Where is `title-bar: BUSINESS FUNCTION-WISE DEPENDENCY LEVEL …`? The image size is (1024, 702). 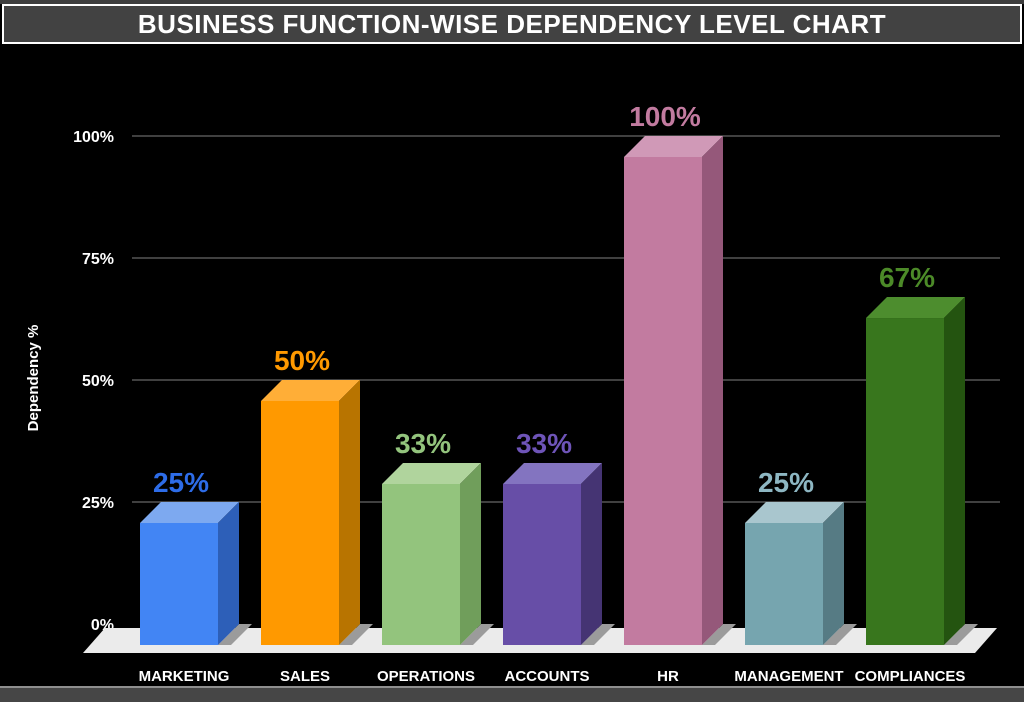
title-bar: BUSINESS FUNCTION-WISE DEPENDENCY LEVEL … is located at coordinates (512, 24).